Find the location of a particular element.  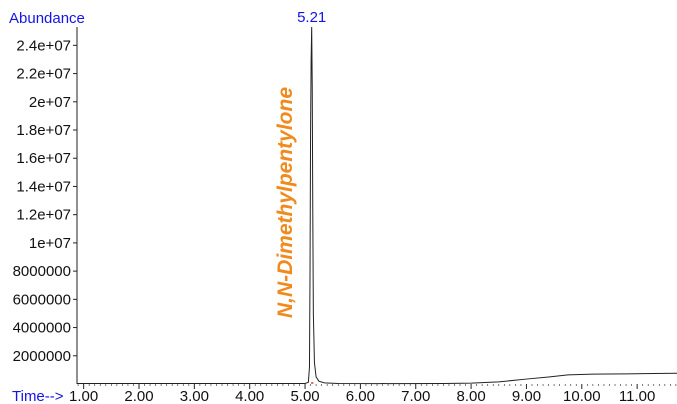

y-tick-label: 6000000 is located at coordinates (42, 299).